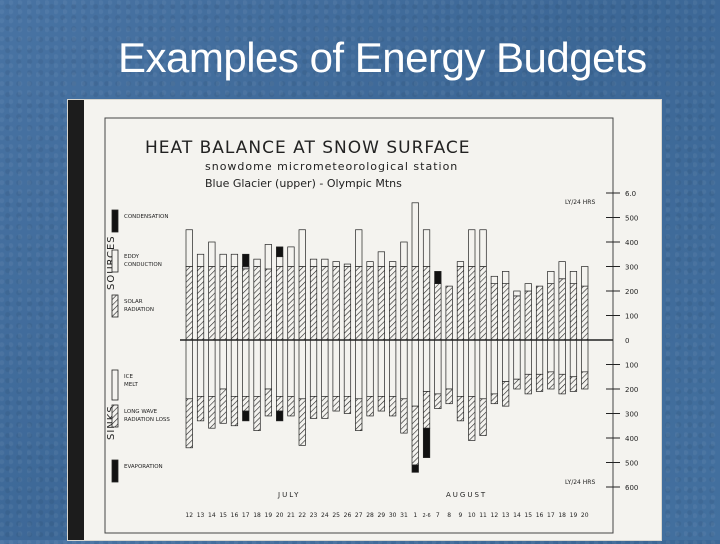  I want to click on x-tick-label: 24, so click(325, 515).